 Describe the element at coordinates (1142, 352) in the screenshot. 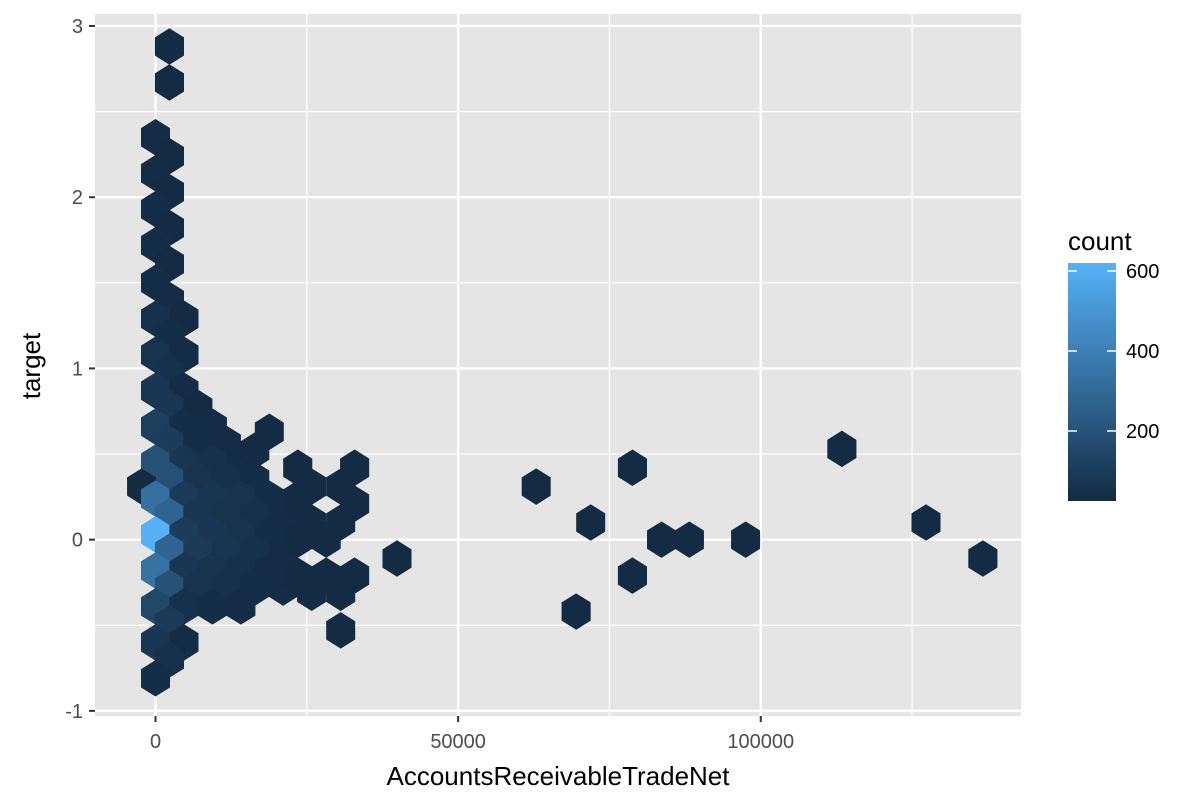

I see `legend-tick-label: 400` at that location.